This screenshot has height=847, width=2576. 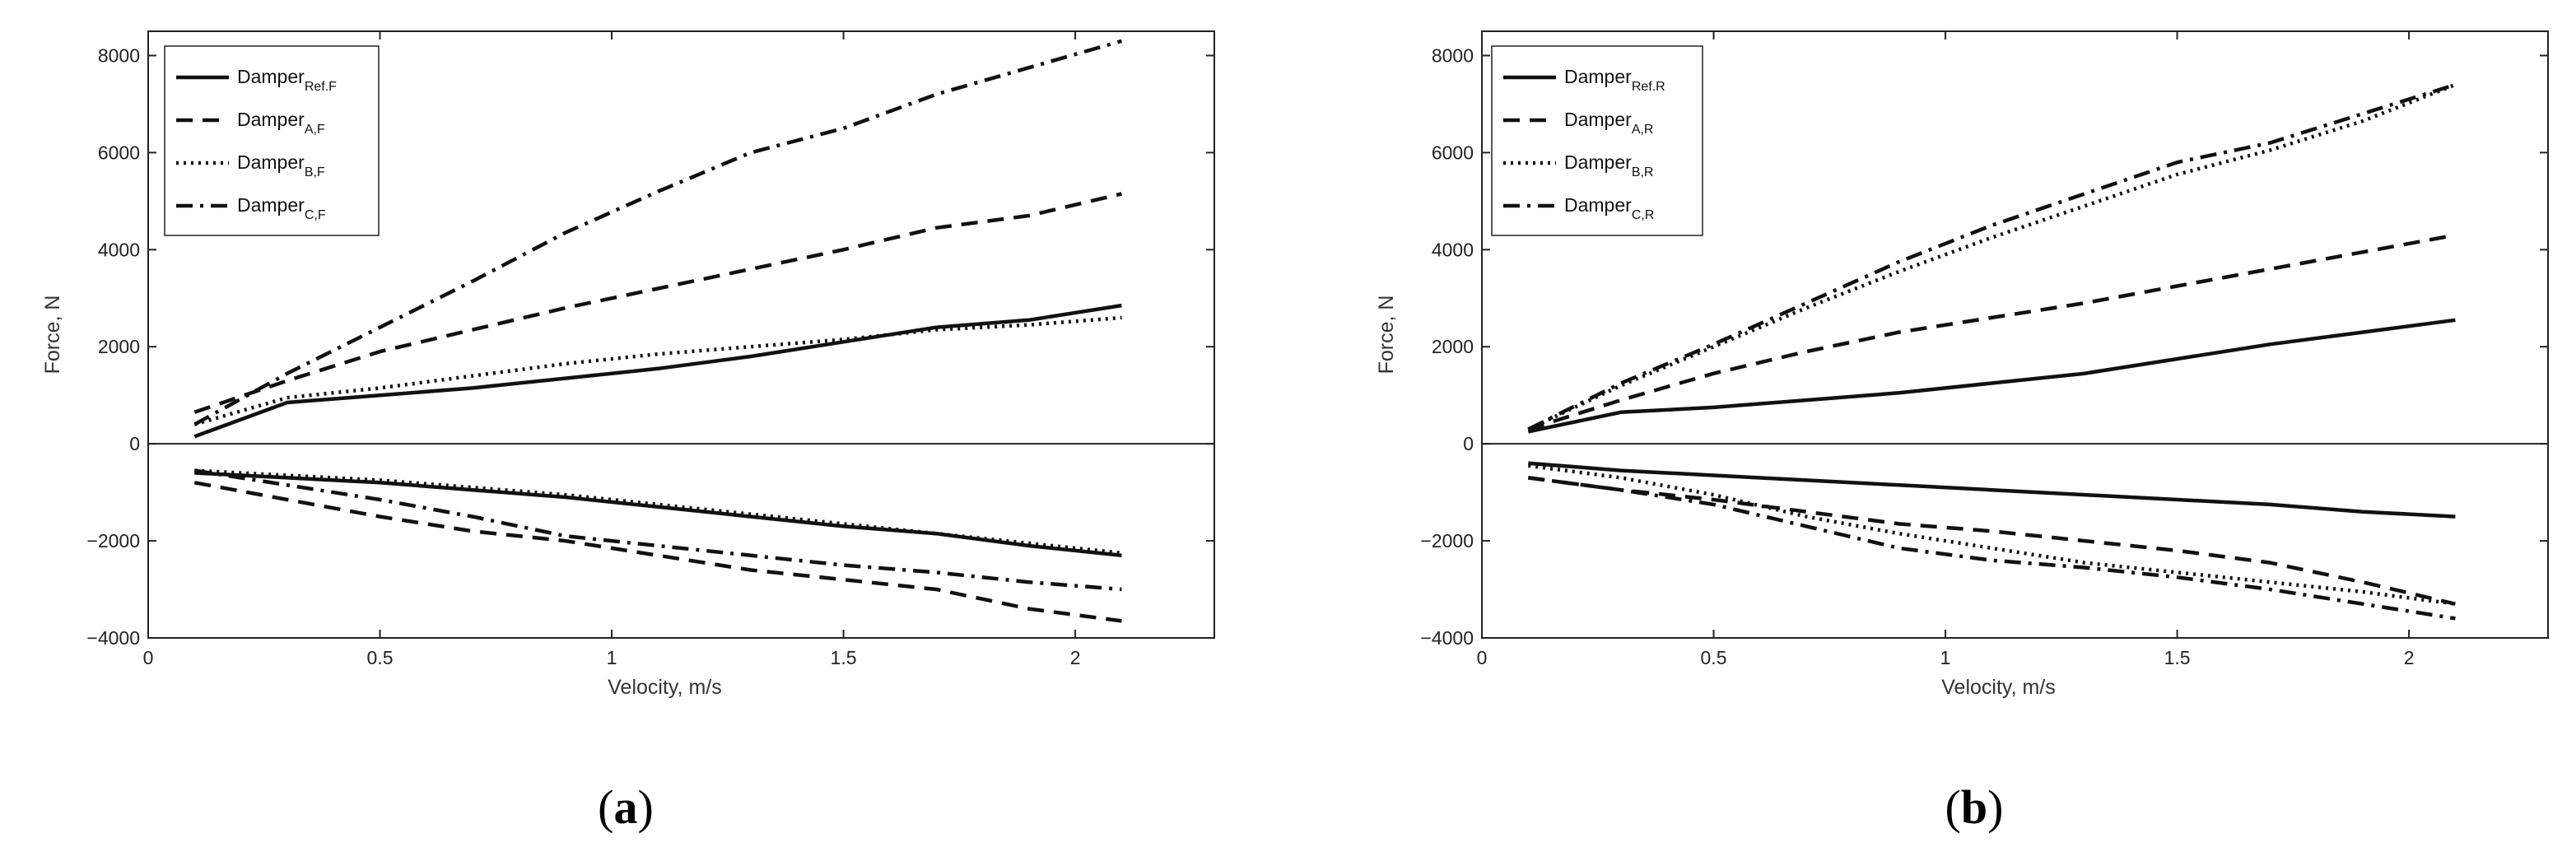 I want to click on legend-entry: DamperRef.F, so click(x=287, y=80).